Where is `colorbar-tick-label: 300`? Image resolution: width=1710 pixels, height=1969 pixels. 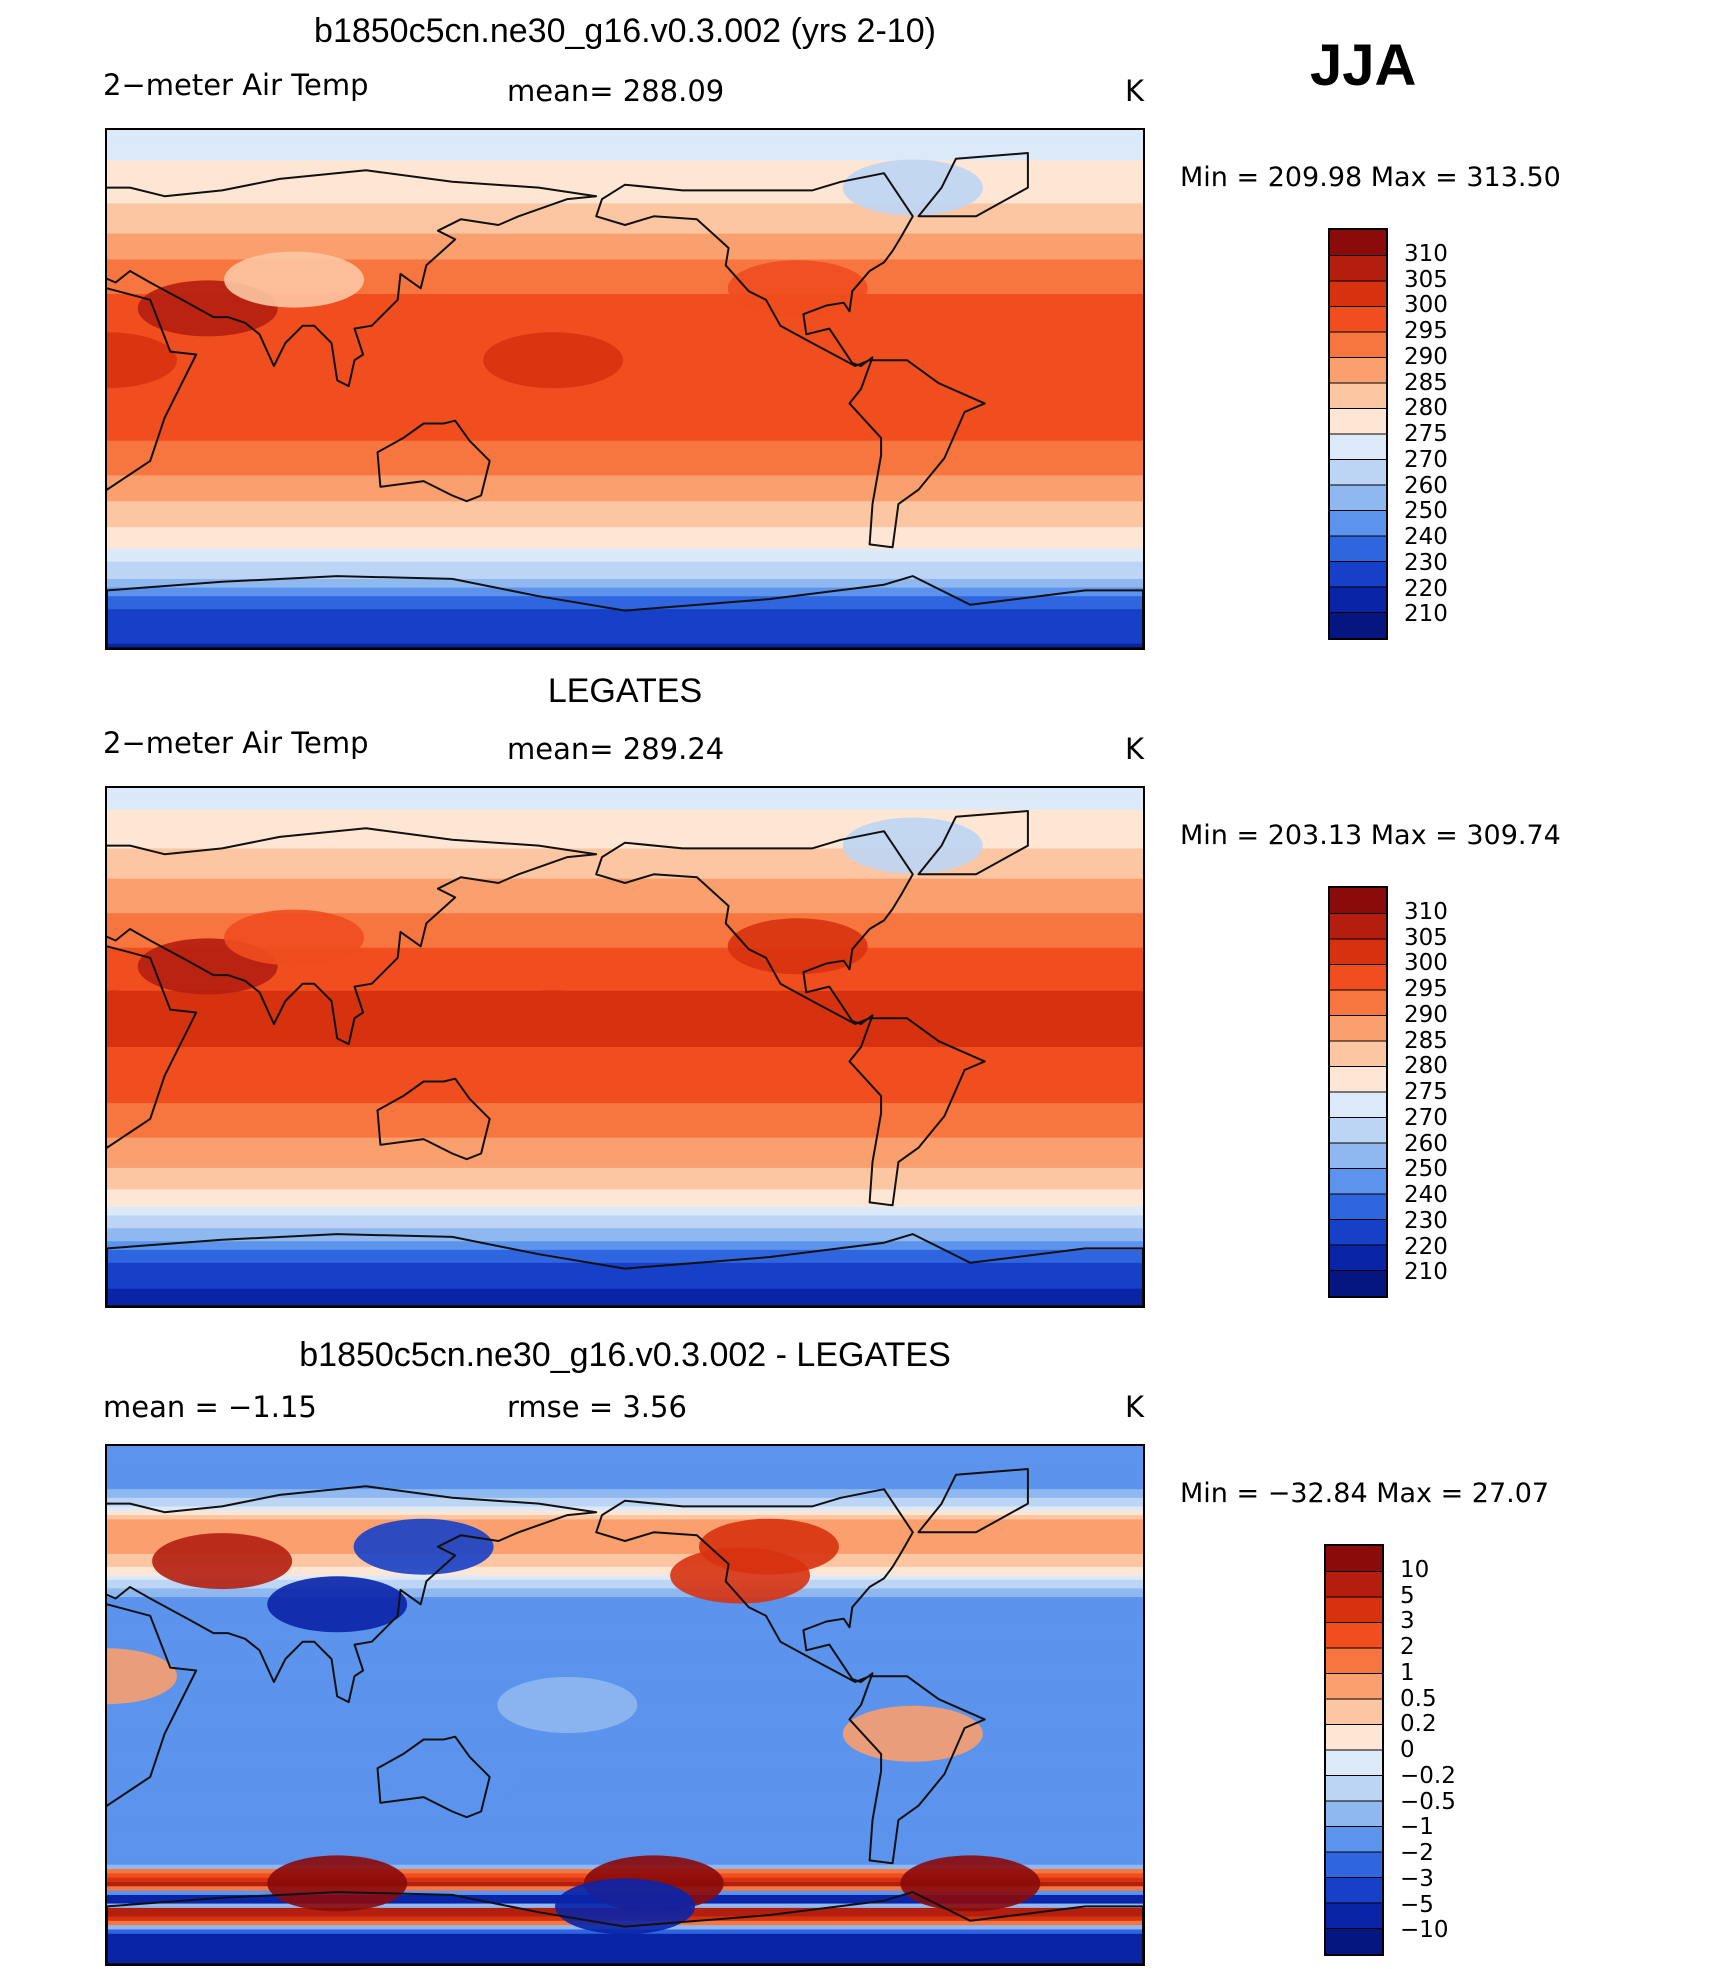 colorbar-tick-label: 300 is located at coordinates (1426, 305).